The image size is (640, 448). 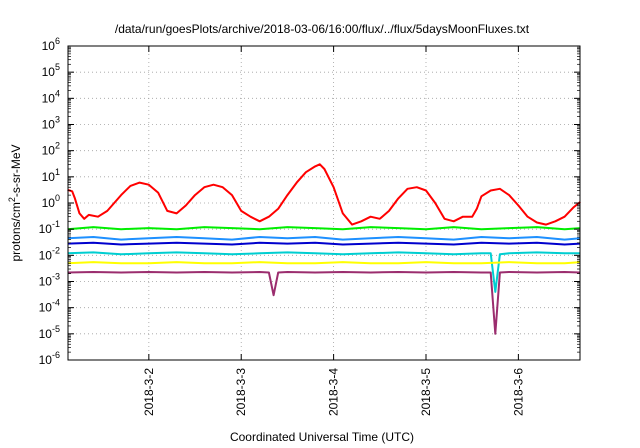 I want to click on x-axis-label: Coordinated Universal Time (UTC), so click(x=322, y=437).